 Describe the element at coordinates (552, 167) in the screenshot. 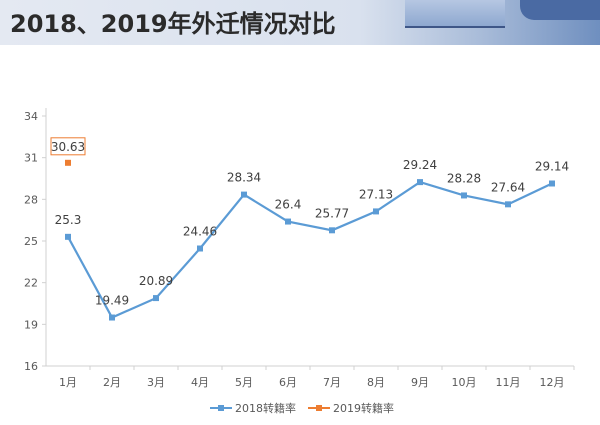

I see `data-label-2018: 29.14` at that location.